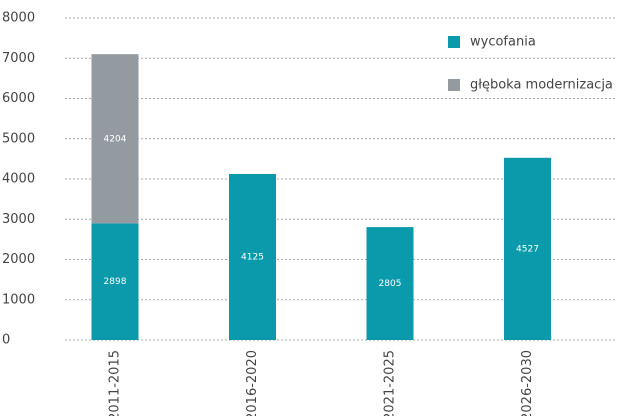 The height and width of the screenshot is (416, 623). What do you see at coordinates (6, 340) in the screenshot?
I see `y-tick-label: 0` at bounding box center [6, 340].